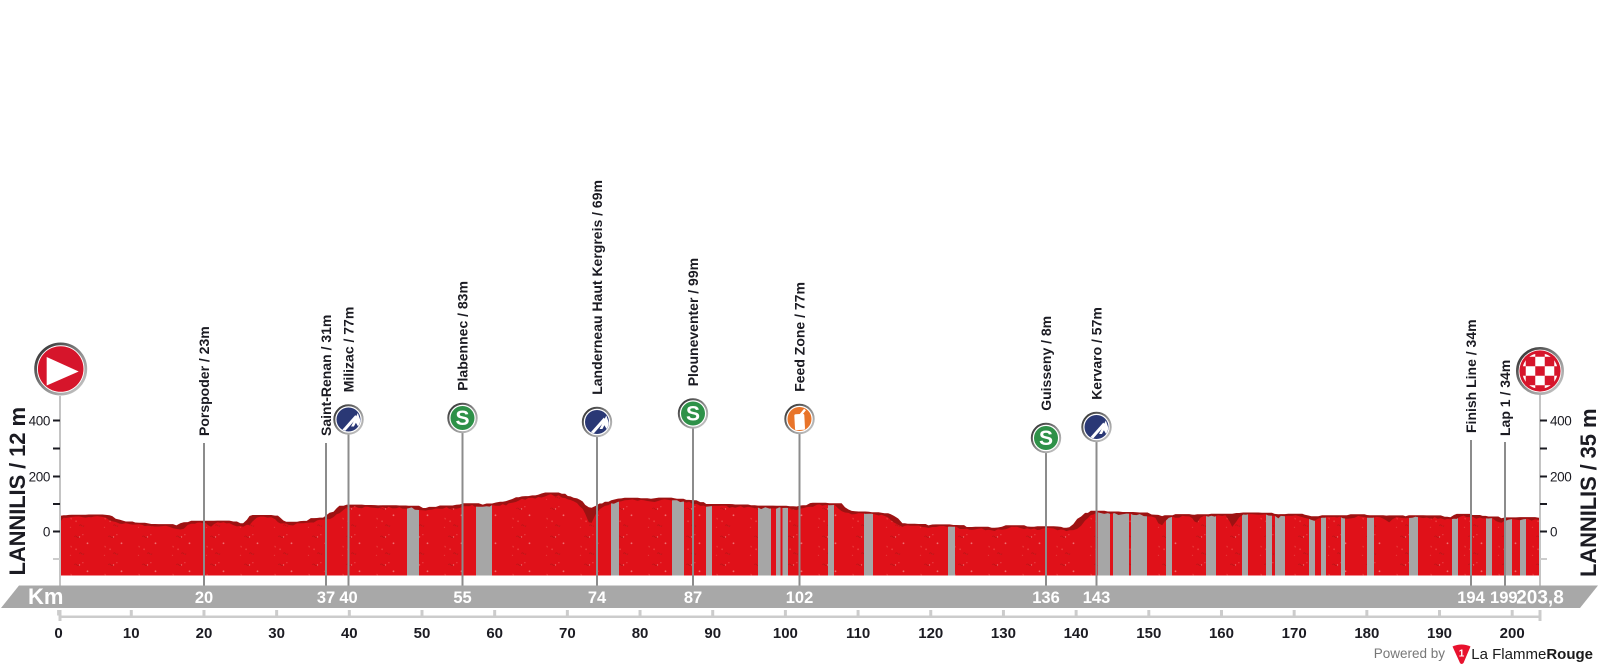 This screenshot has width=1600, height=670. What do you see at coordinates (800, 337) in the screenshot?
I see `svg-text: Feed Zone / 77m` at bounding box center [800, 337].